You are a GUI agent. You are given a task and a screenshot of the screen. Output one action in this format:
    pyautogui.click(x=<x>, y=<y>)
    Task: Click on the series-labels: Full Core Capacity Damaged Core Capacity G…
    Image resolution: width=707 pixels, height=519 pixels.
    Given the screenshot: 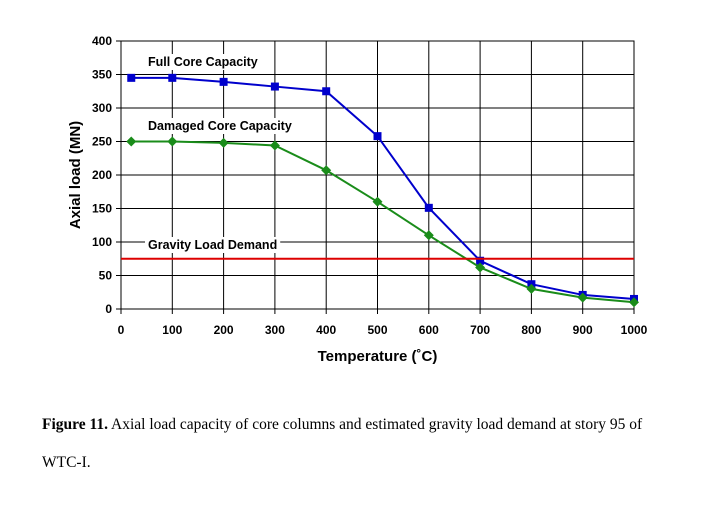 What is the action you would take?
    pyautogui.click(x=220, y=153)
    